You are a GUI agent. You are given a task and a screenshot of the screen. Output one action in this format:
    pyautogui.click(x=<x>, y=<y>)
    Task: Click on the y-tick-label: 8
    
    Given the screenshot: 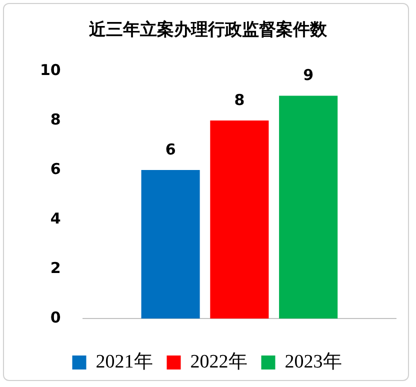 What is the action you would take?
    pyautogui.click(x=55, y=119)
    